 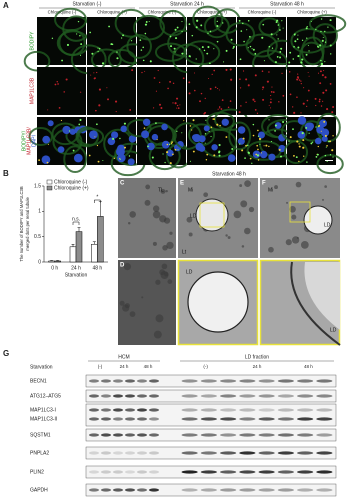 What do you see at coordinates (43, 419) in the screenshot?
I see `protein-label: MAP1LC3-II` at bounding box center [43, 419].